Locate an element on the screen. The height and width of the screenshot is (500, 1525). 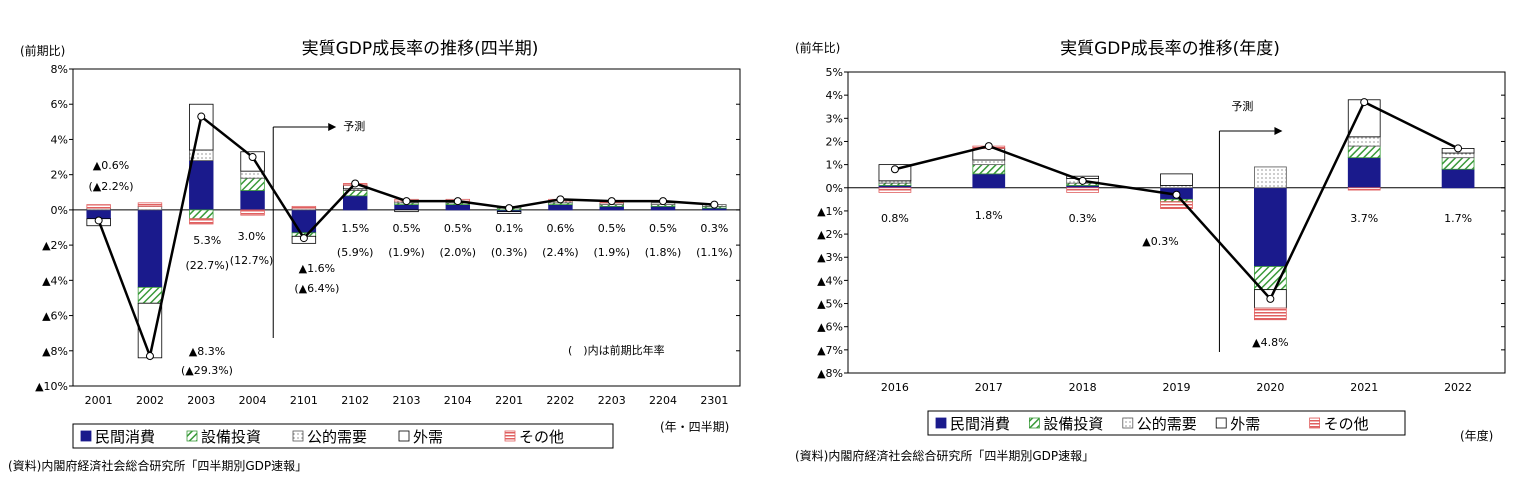
y-tick-label: ▲3% is located at coordinates (830, 257).